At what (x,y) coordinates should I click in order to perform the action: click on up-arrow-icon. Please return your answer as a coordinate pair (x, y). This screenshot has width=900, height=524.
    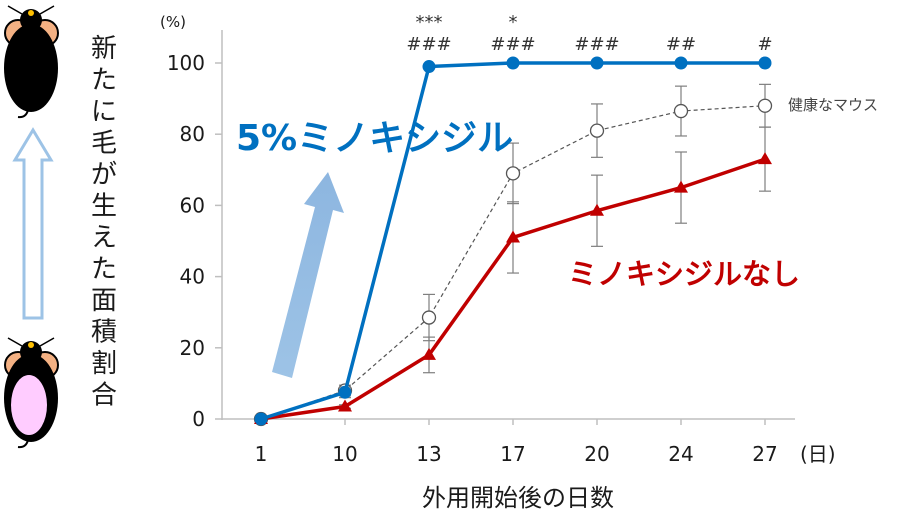
    Looking at the image, I should click on (33, 223).